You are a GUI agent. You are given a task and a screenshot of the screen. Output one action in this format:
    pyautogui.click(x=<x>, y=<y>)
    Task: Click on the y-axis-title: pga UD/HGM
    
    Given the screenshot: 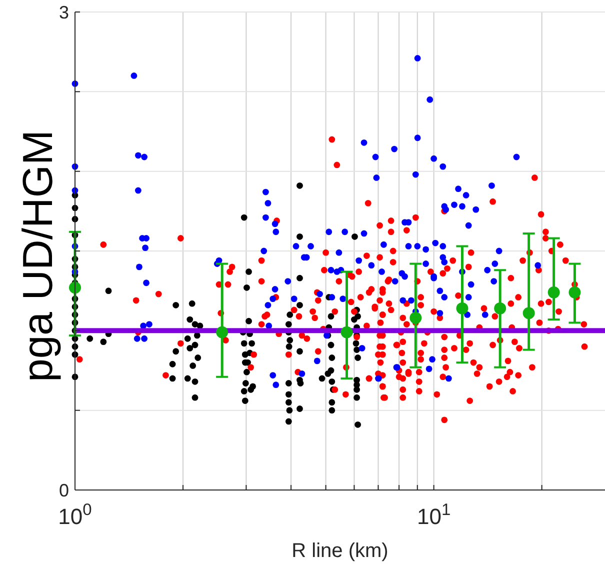 What is the action you would take?
    pyautogui.click(x=37, y=256)
    